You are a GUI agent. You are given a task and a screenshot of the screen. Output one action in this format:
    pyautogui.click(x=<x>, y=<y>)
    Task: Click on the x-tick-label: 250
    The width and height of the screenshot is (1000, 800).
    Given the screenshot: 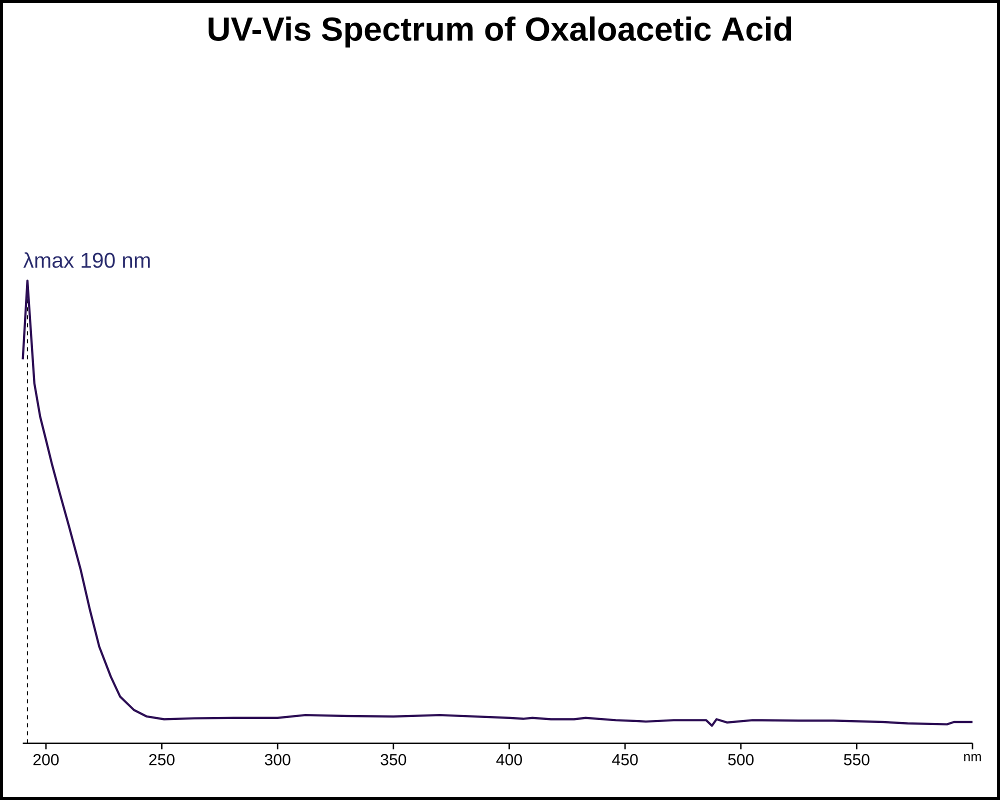 What is the action you would take?
    pyautogui.click(x=162, y=760)
    